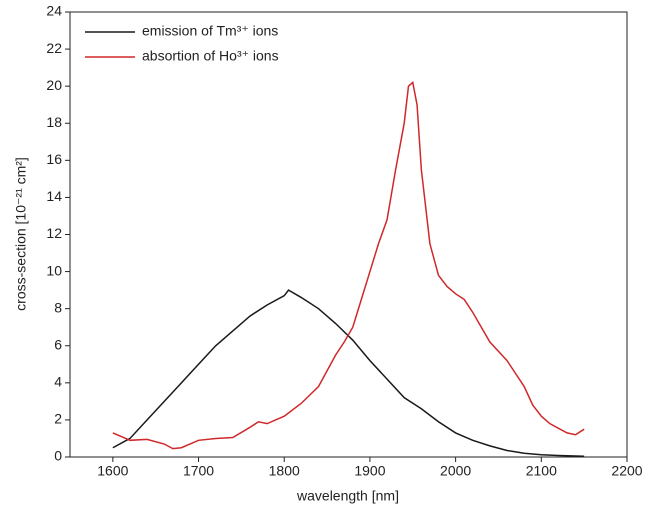  I want to click on x-tick-label: 1900, so click(369, 471).